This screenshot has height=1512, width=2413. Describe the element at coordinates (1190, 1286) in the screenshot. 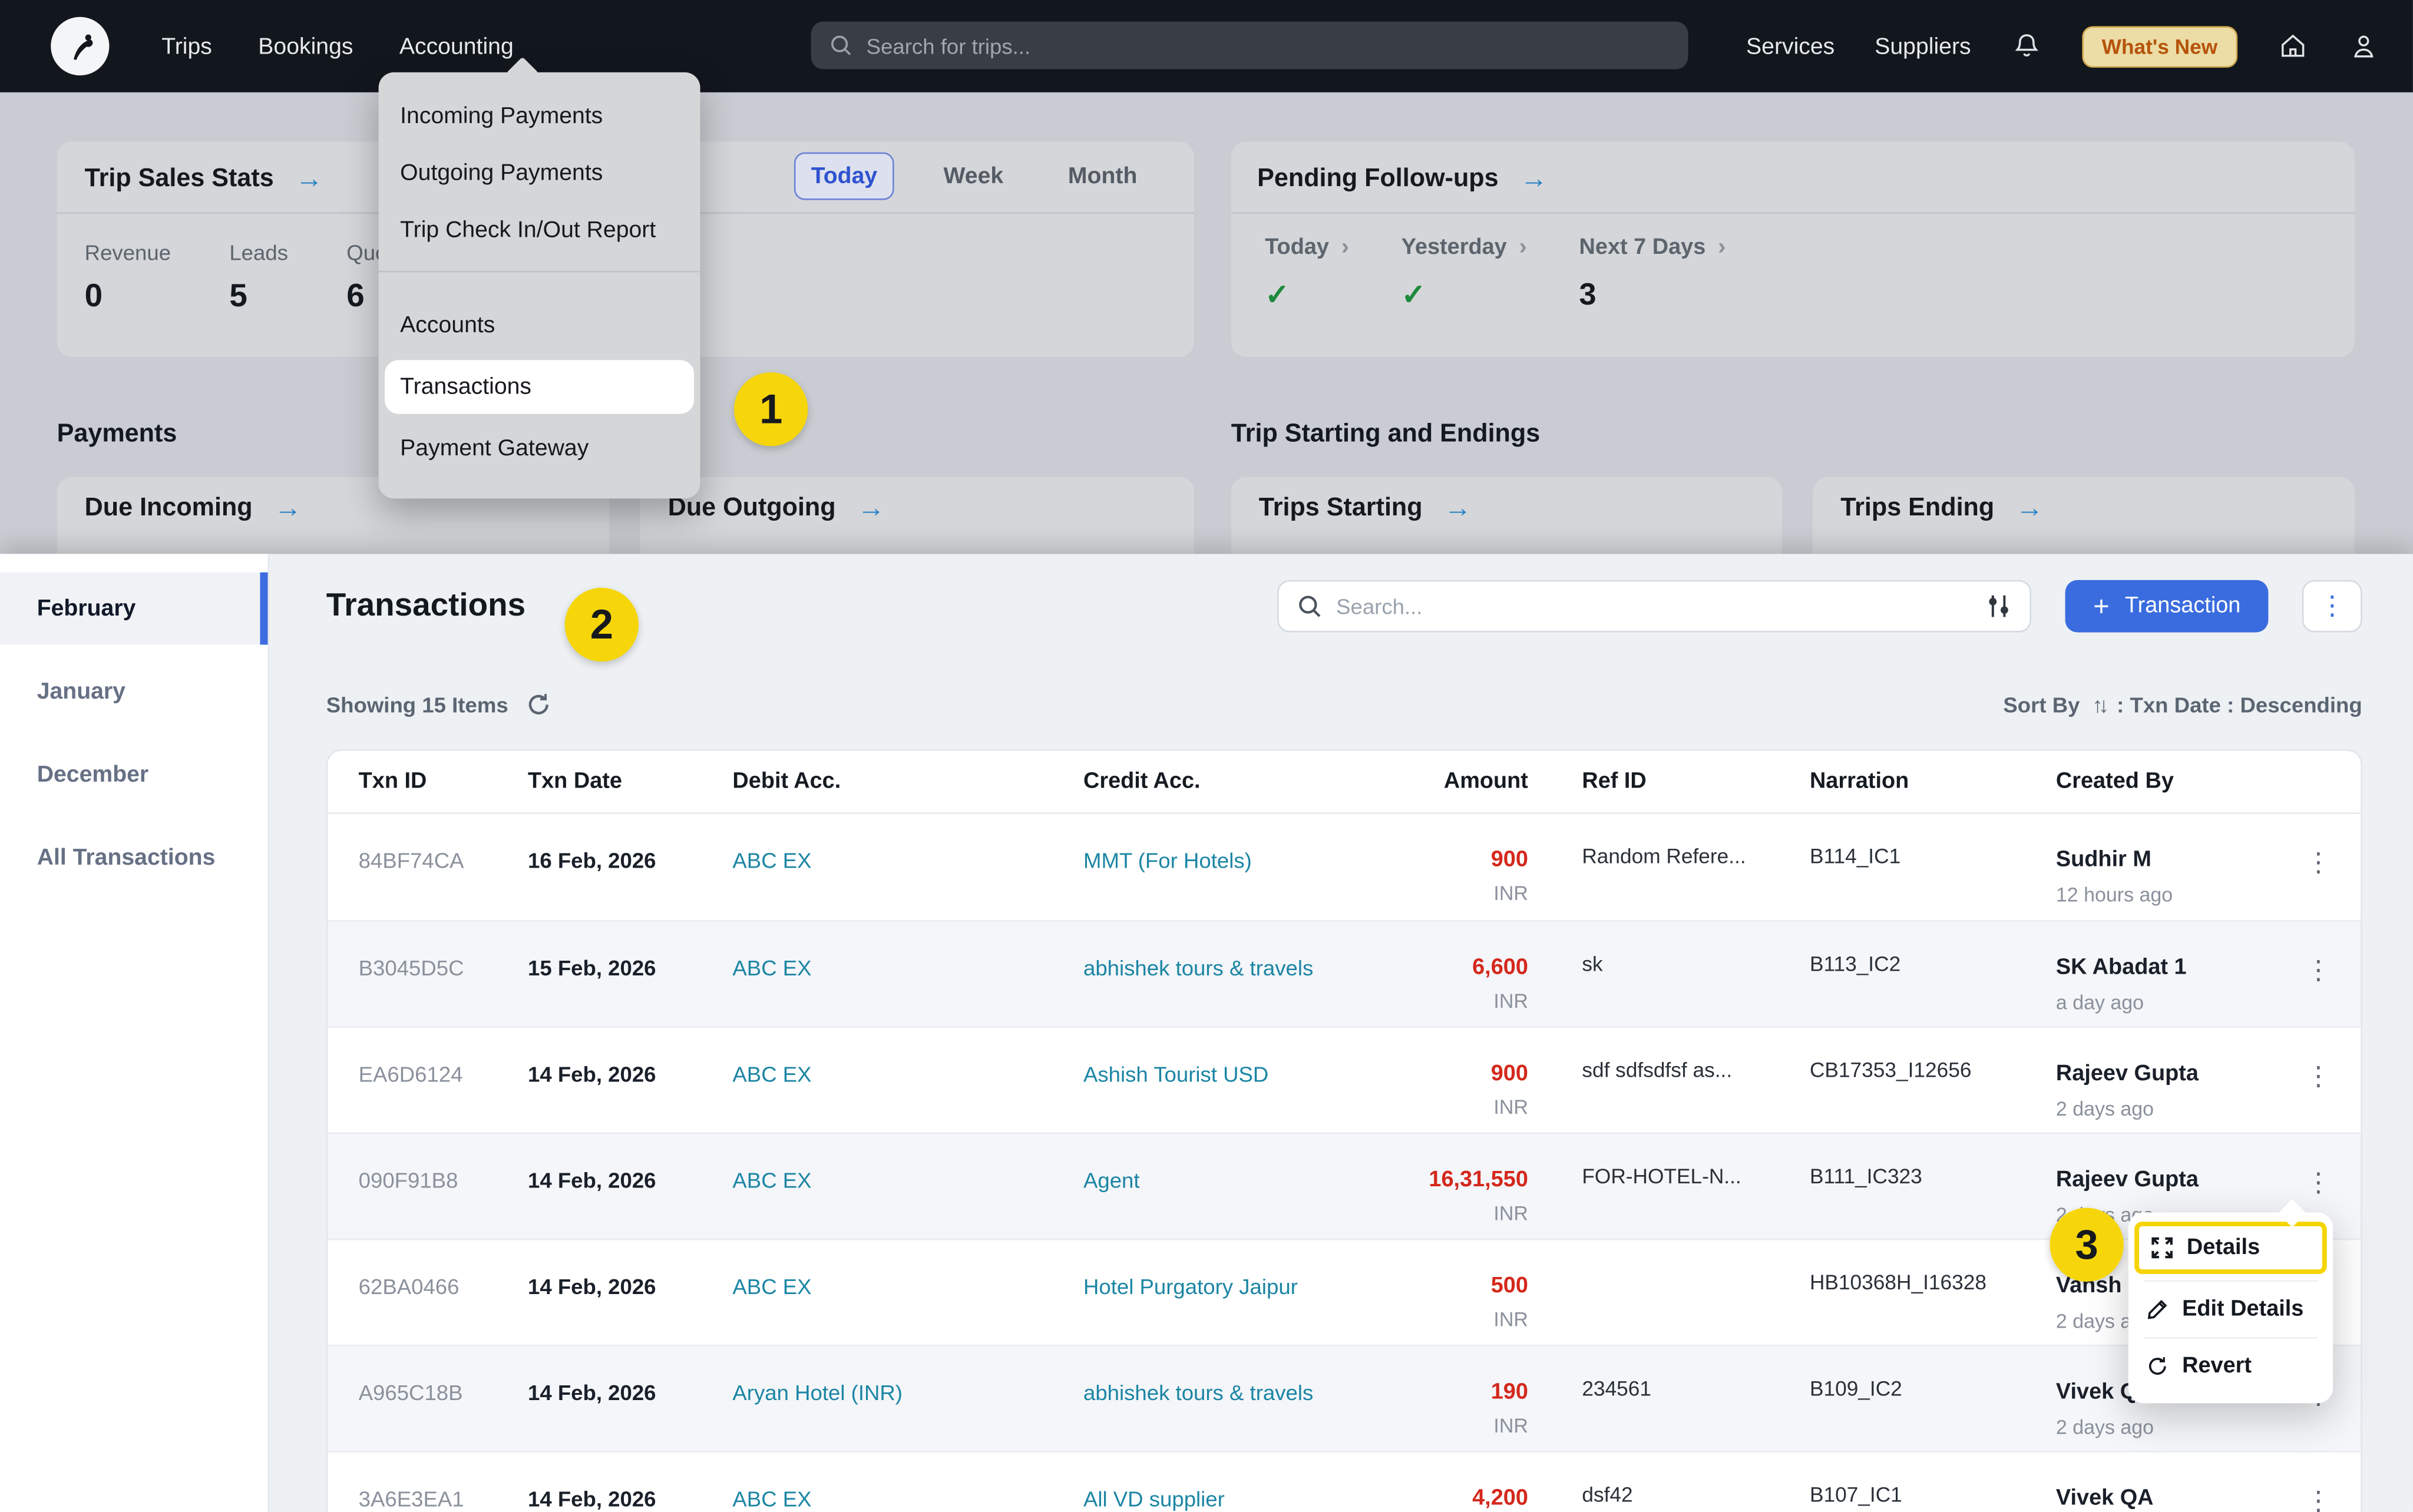

I see `credit-account-link: Hotel Purgatory Jaipur` at that location.